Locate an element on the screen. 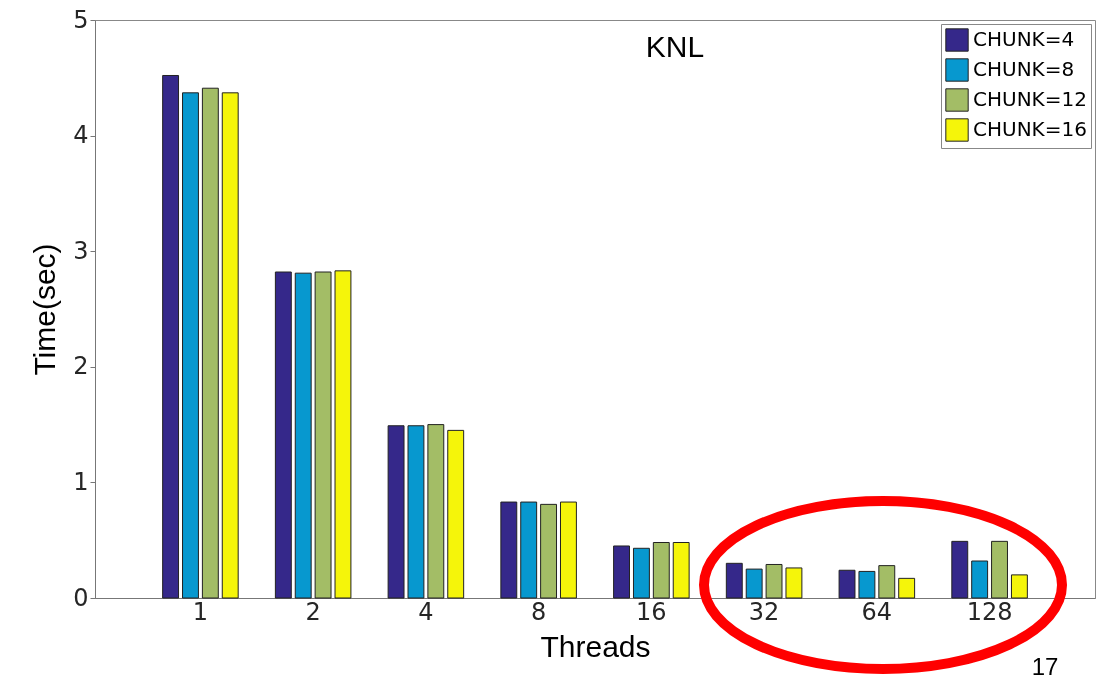 Image resolution: width=1097 pixels, height=677 pixels. y-tick-label: 2 is located at coordinates (81, 366).